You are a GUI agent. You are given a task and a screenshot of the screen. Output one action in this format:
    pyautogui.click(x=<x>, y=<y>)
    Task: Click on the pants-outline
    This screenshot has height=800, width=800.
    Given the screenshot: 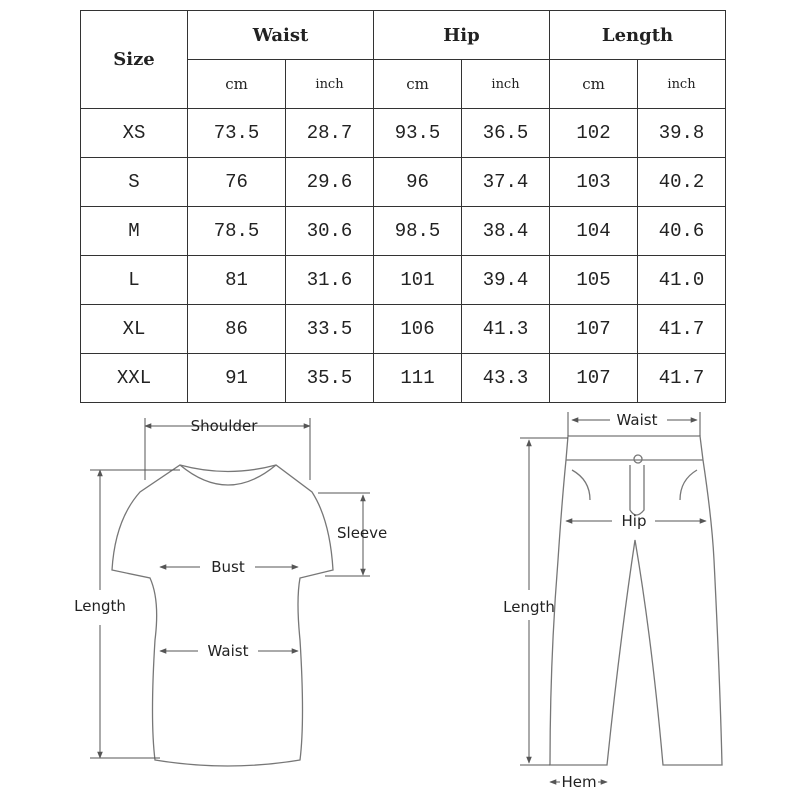 What is the action you would take?
    pyautogui.click(x=636, y=600)
    